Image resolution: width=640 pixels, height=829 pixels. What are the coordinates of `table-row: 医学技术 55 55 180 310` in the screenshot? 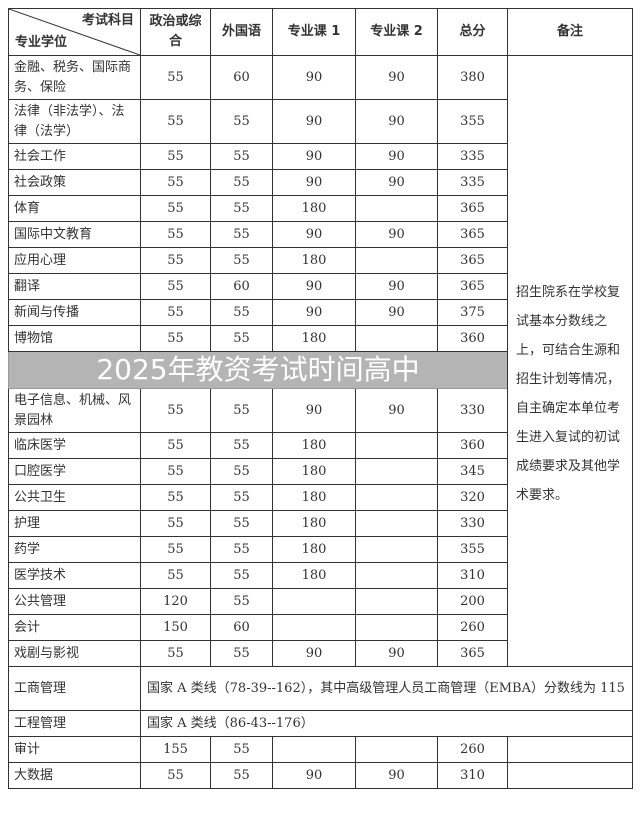 It's located at (320, 575).